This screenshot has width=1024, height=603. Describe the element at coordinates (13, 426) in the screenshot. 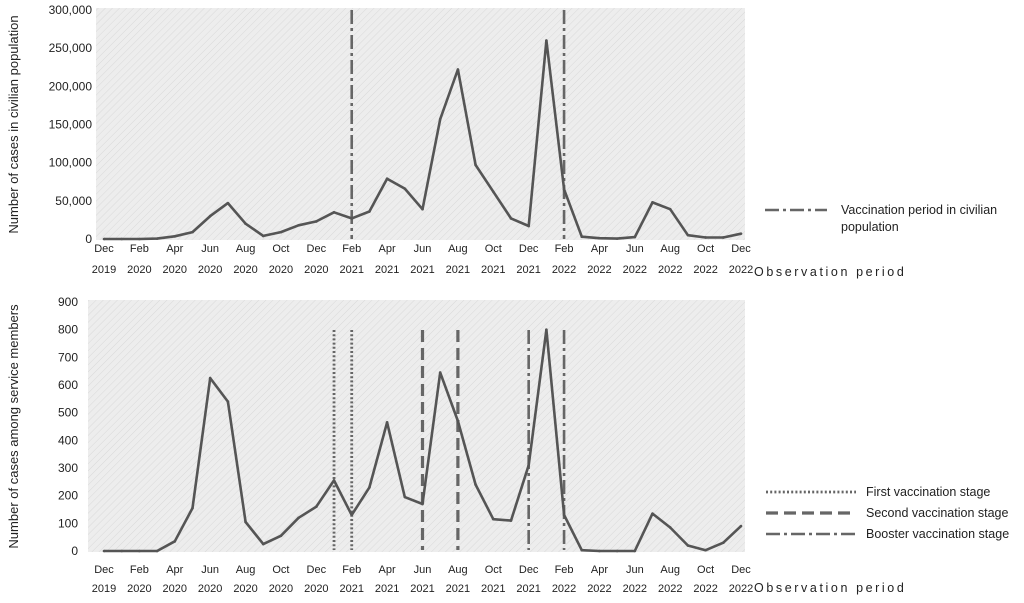

I see `y-axis-title: Number of cases among service members` at that location.